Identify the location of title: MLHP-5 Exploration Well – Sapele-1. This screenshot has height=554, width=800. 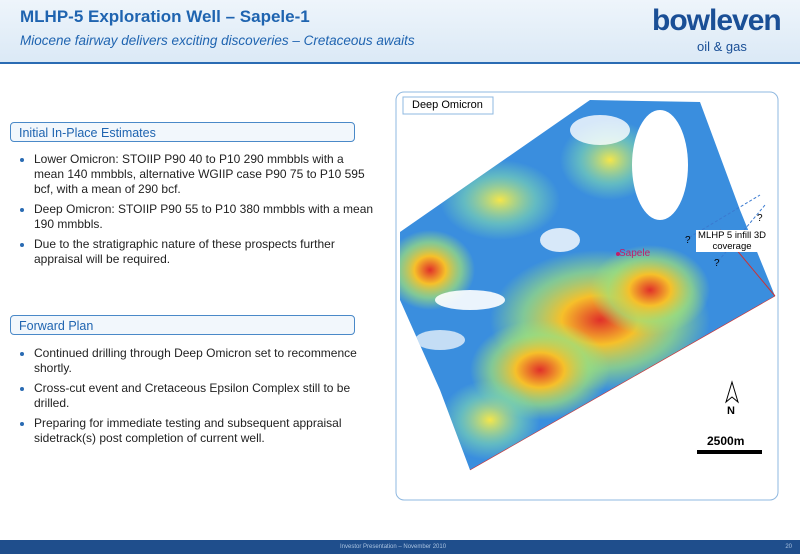
(165, 16).